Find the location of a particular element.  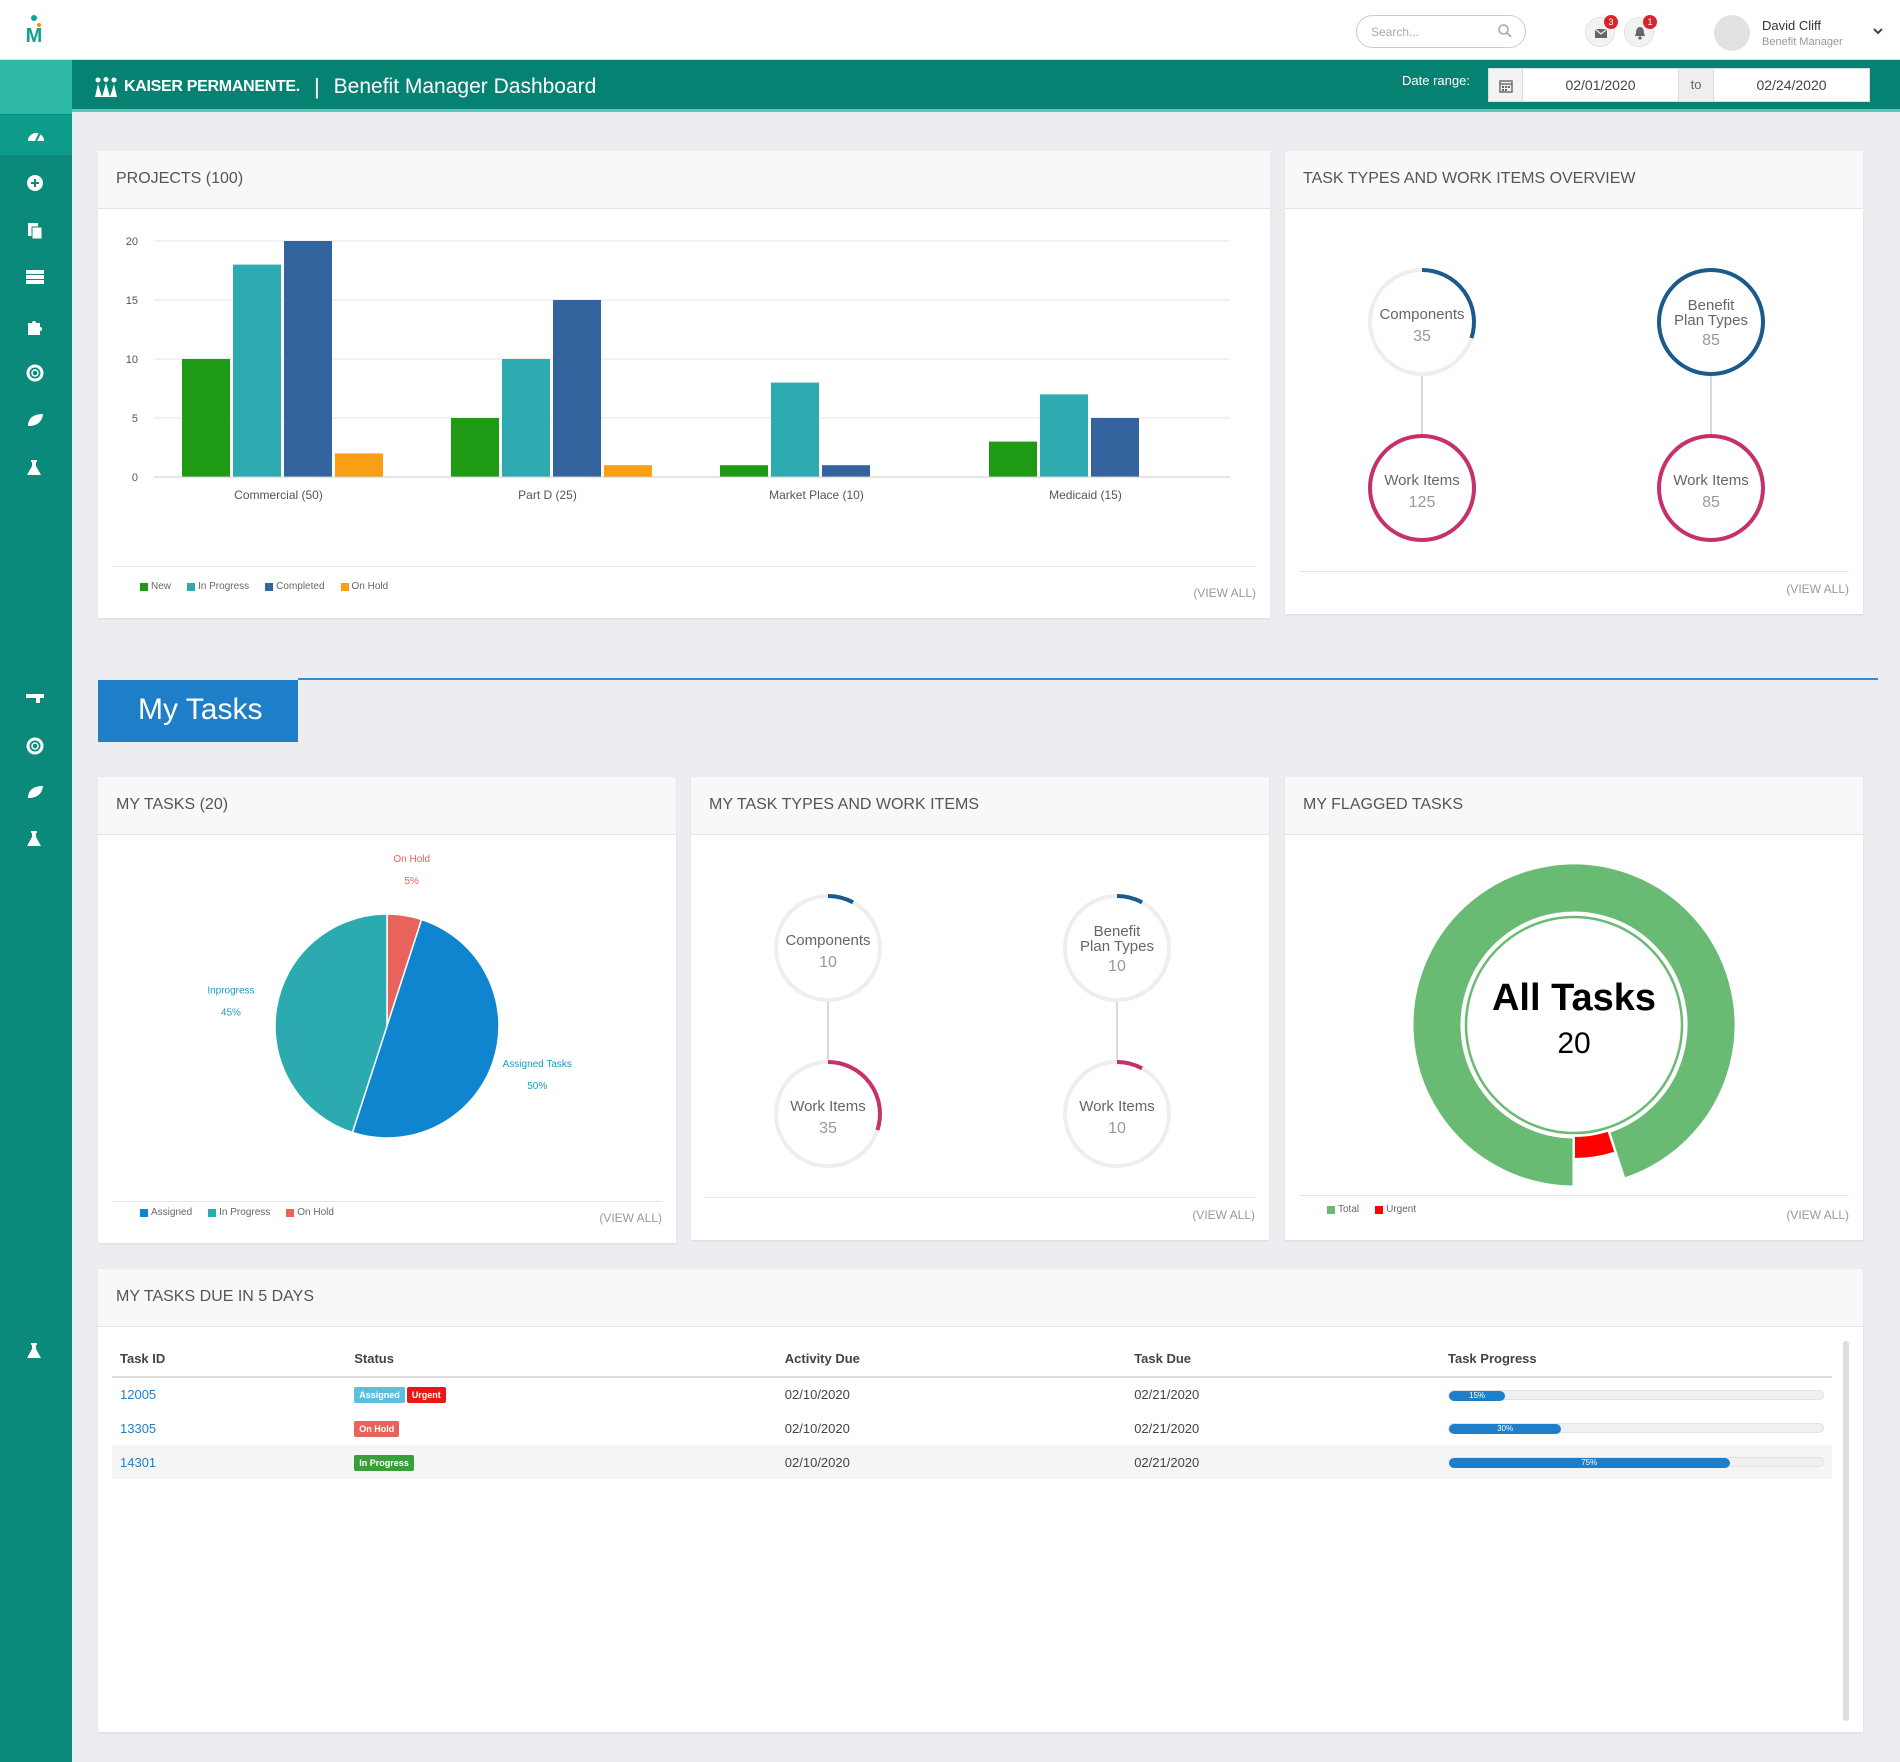

col-status: Status is located at coordinates (561, 1359).